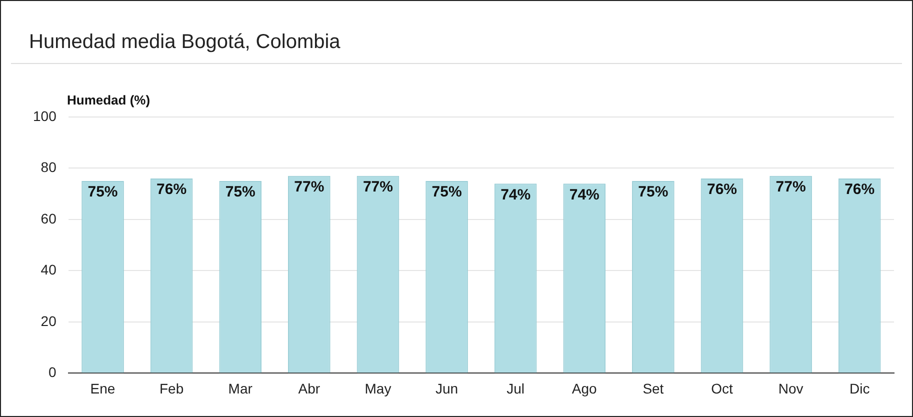 This screenshot has width=913, height=417. I want to click on y-tick-label: 0, so click(52, 372).